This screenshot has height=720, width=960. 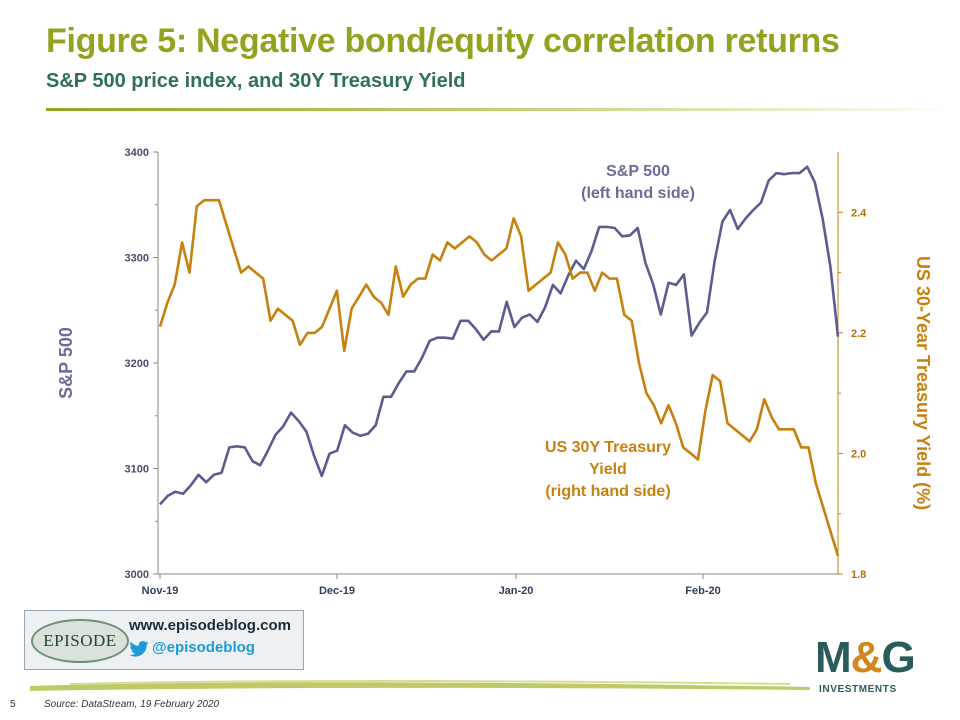 What do you see at coordinates (638, 171) in the screenshot?
I see `spx-annotation-name: S&P 500` at bounding box center [638, 171].